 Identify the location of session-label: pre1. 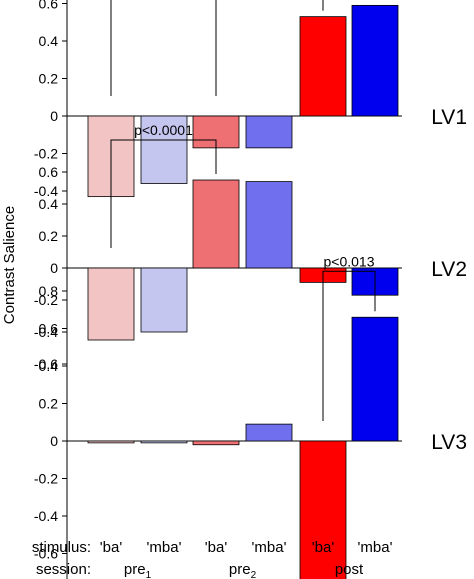
(138, 570).